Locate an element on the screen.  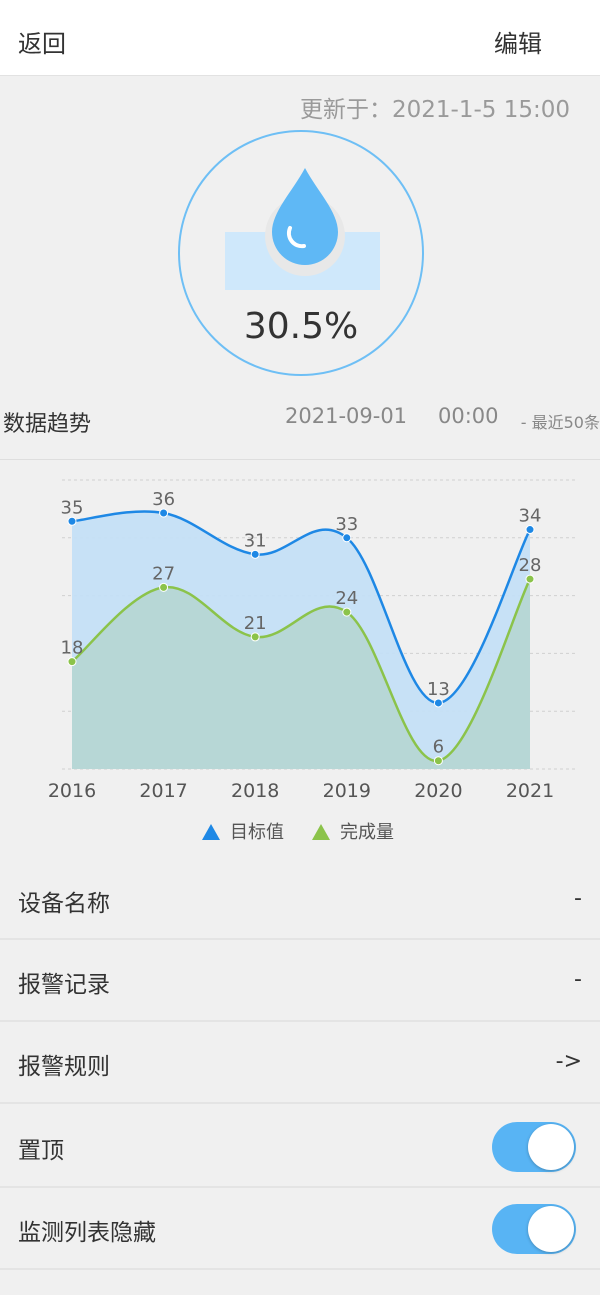
trend-header: 数据趋势 2021-09-01 00:00 - 最近50条 is located at coordinates (300, 430).